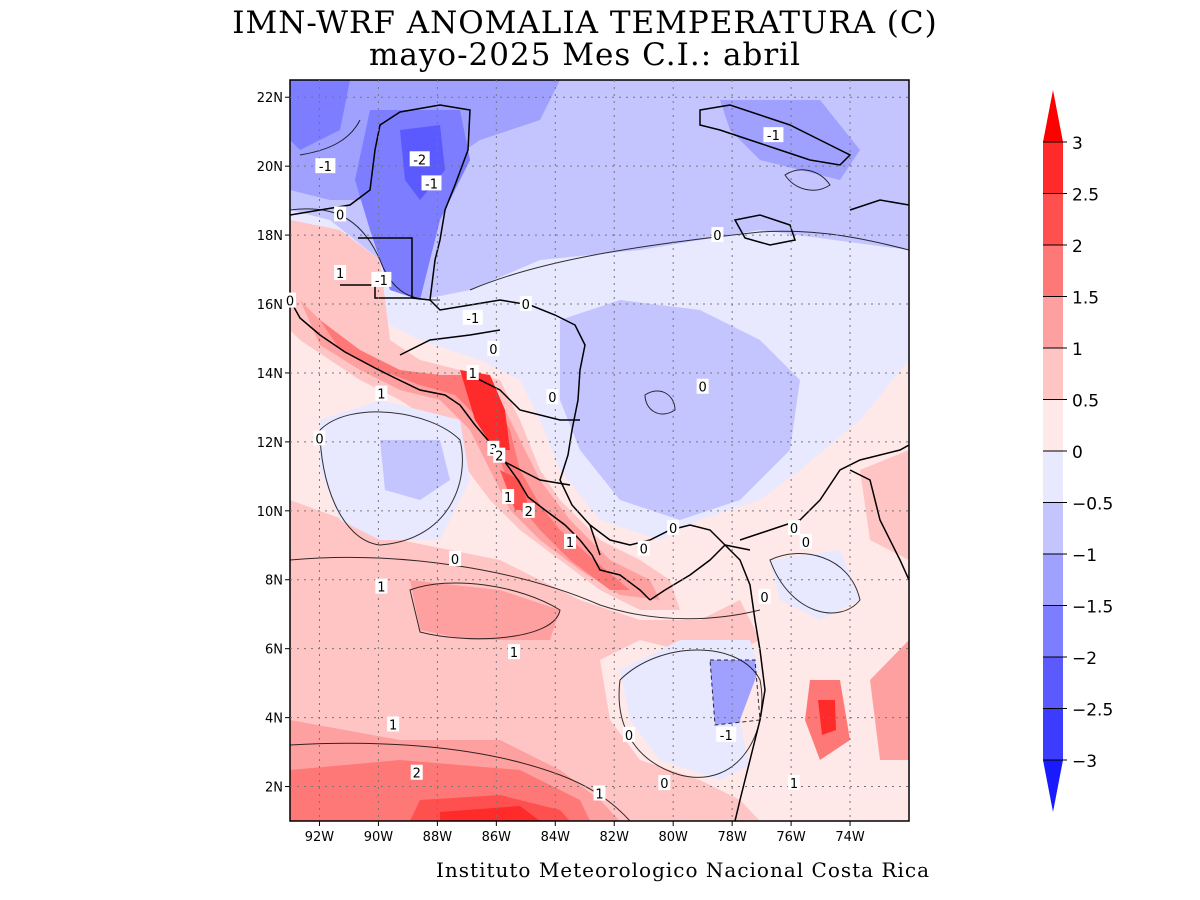 The height and width of the screenshot is (900, 1200). What do you see at coordinates (850, 837) in the screenshot?
I see `lon-tick-label: 74W` at bounding box center [850, 837].